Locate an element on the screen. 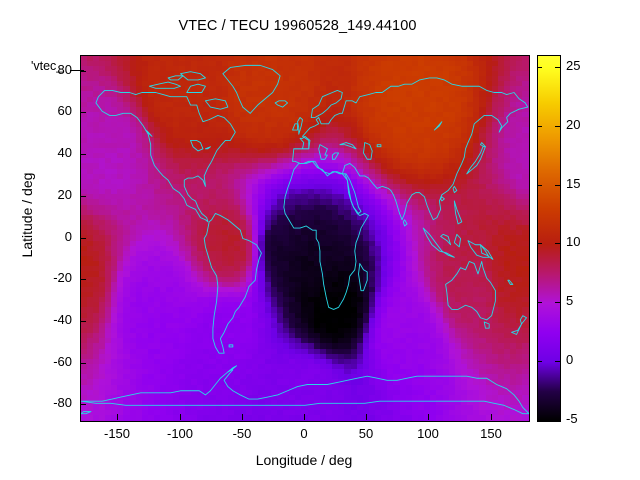 The image size is (640, 480). y-tick-label: 0 is located at coordinates (68, 236).